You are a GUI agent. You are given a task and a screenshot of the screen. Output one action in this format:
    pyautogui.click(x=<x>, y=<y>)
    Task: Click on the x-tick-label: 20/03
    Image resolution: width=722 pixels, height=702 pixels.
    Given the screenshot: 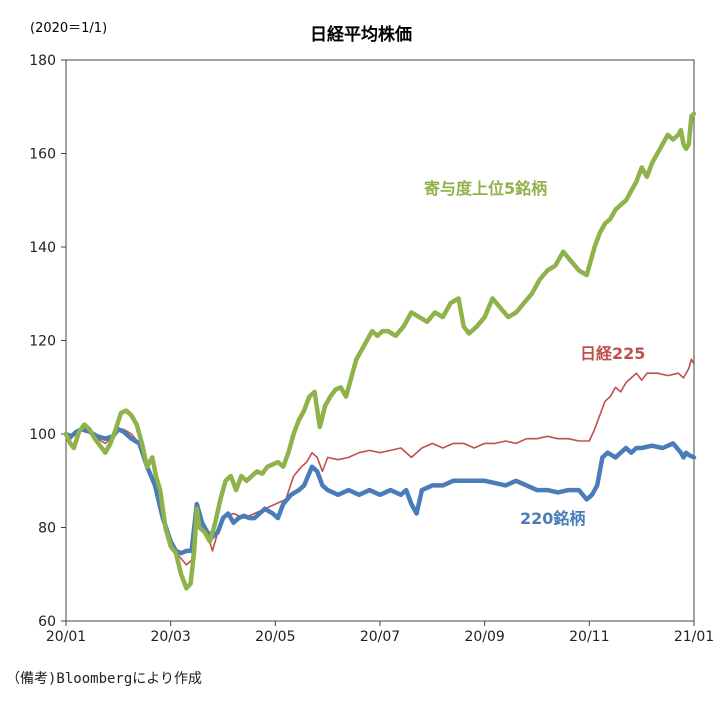 What is the action you would take?
    pyautogui.click(x=170, y=637)
    